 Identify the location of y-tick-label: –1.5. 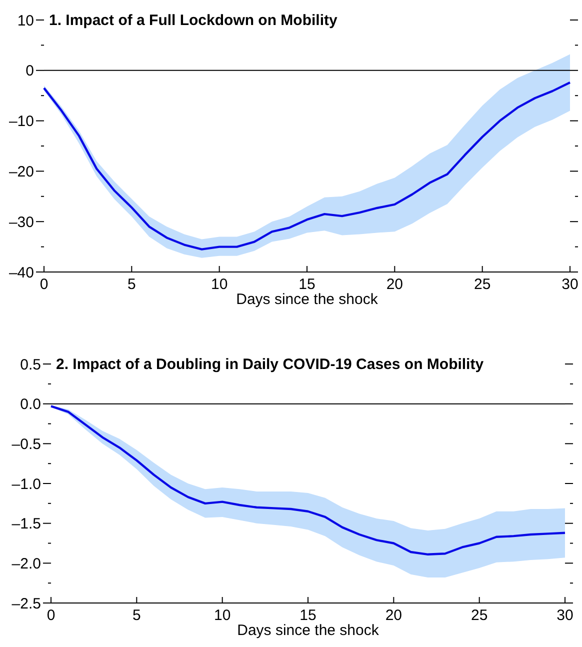
(26, 524).